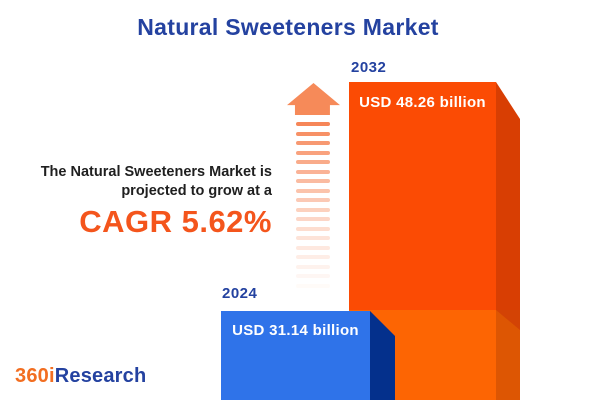  I want to click on bar-2032-side-base-segment, so click(508, 355).